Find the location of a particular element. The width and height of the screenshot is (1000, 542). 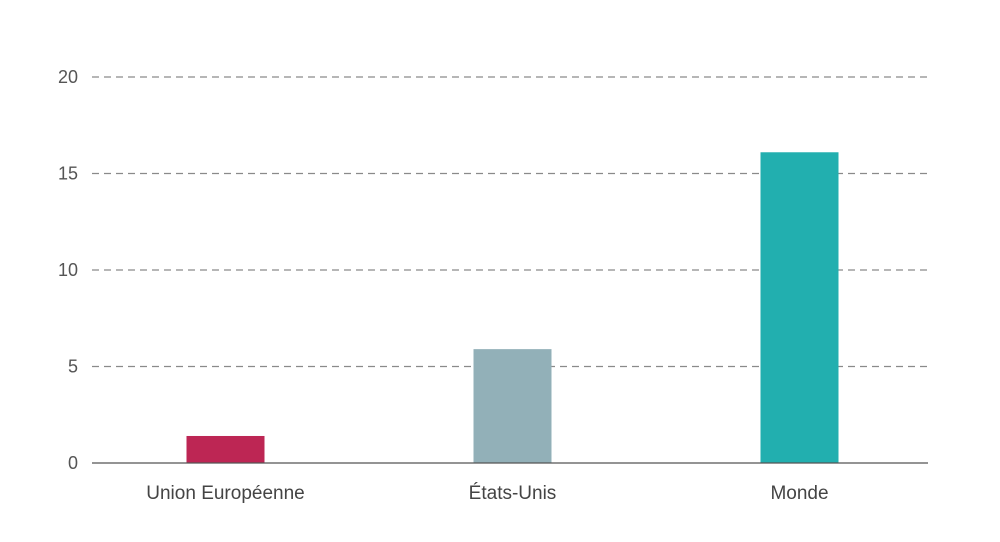

y-tick-labels: 0 5 10 15 20 is located at coordinates (68, 270).